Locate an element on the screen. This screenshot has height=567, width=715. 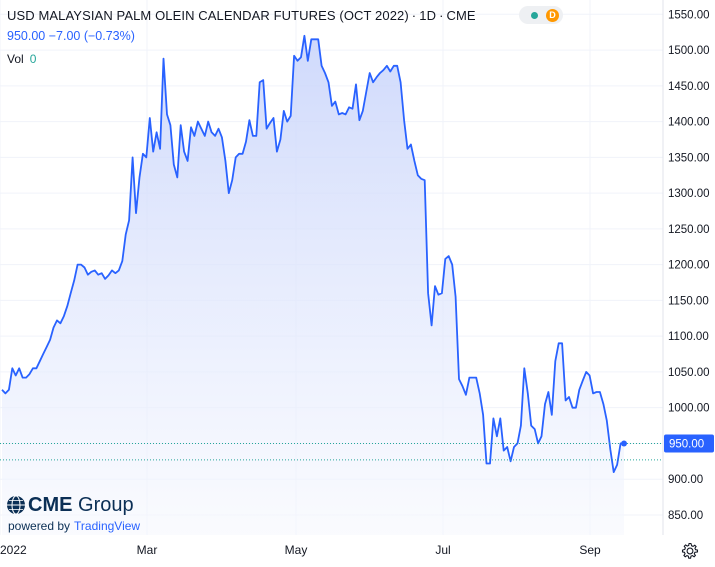
x-tick-label: 2022 is located at coordinates (13, 550).